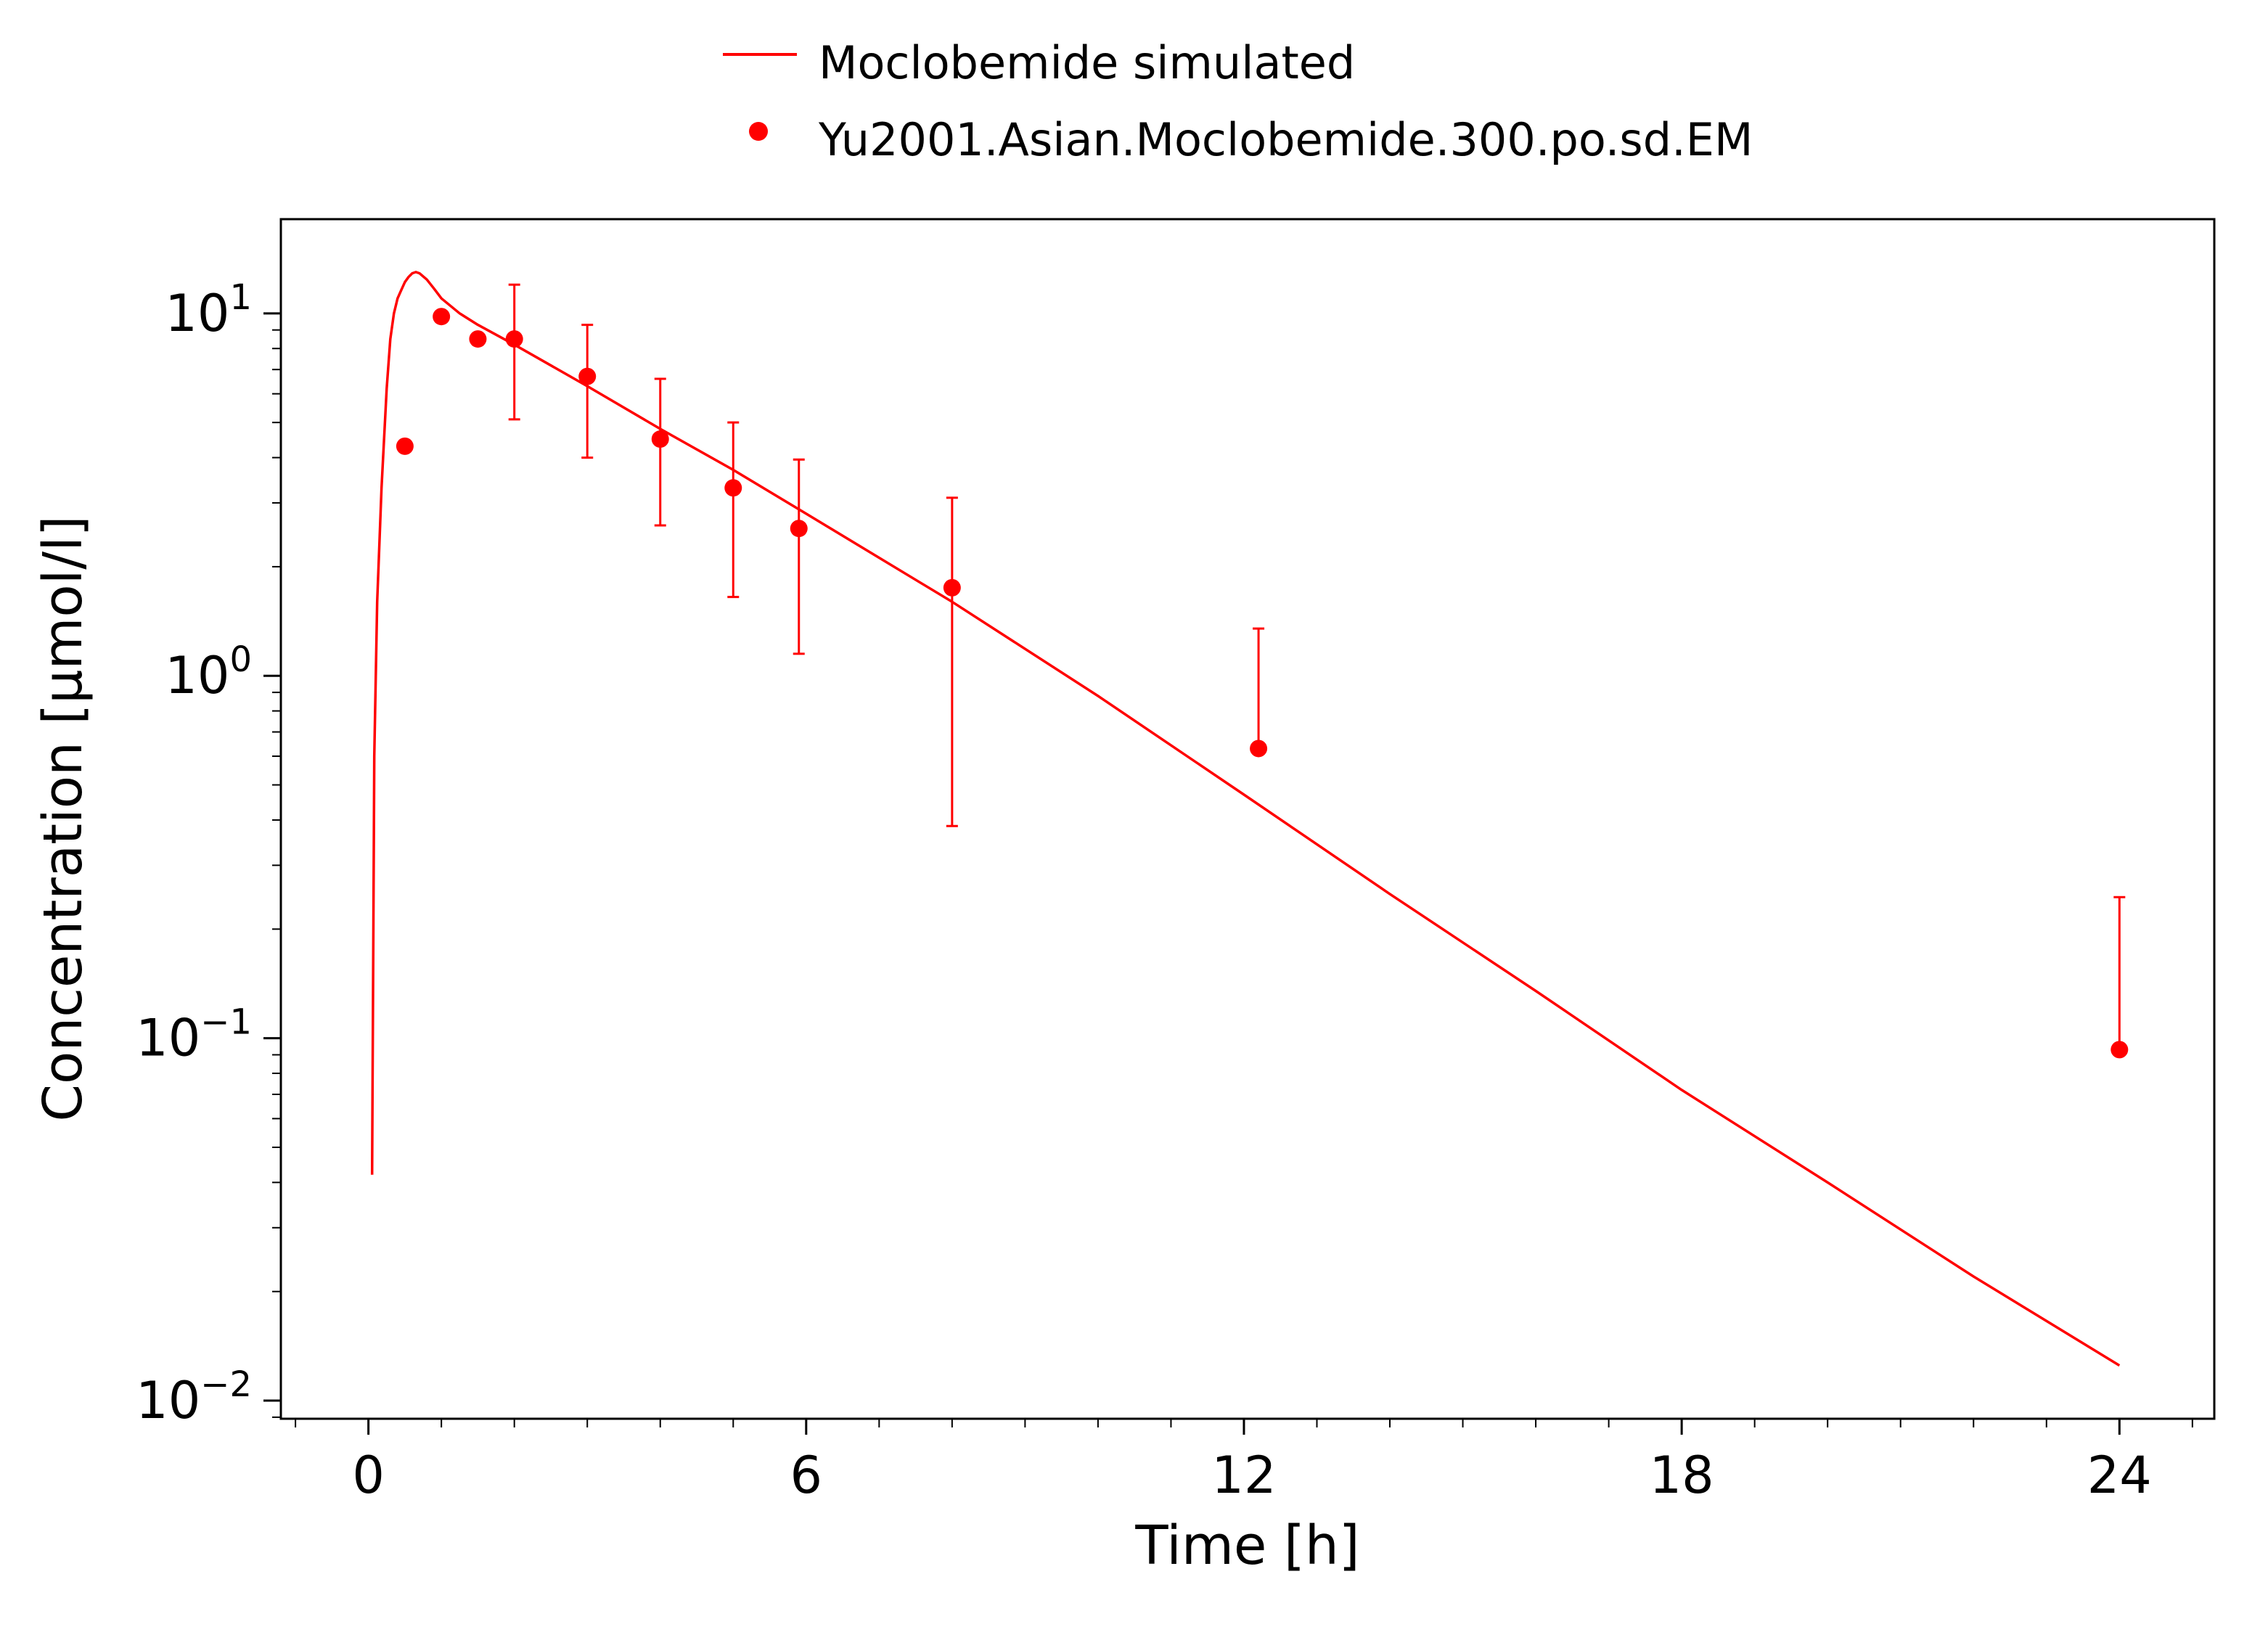  I want to click on x-tick-label-12: 12, so click(1243, 1475).